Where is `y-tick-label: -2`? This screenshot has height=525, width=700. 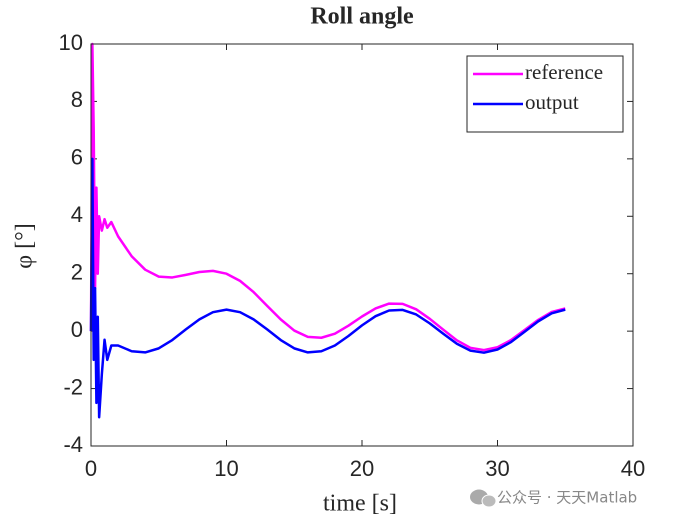 y-tick-label: -2 is located at coordinates (73, 386).